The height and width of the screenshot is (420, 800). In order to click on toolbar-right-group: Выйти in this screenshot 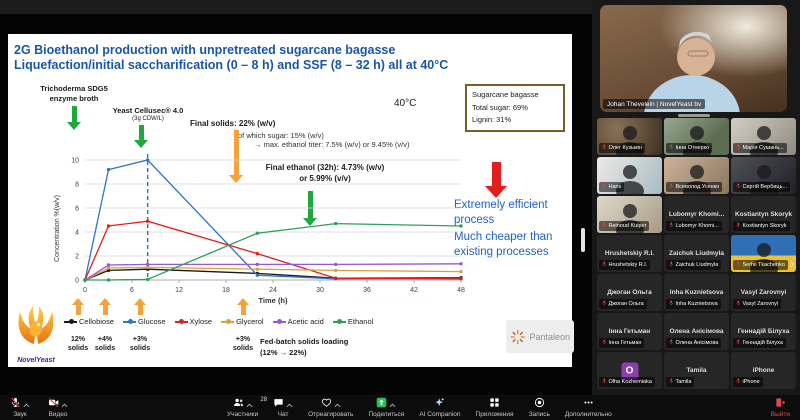, I will do `click(780, 408)`.